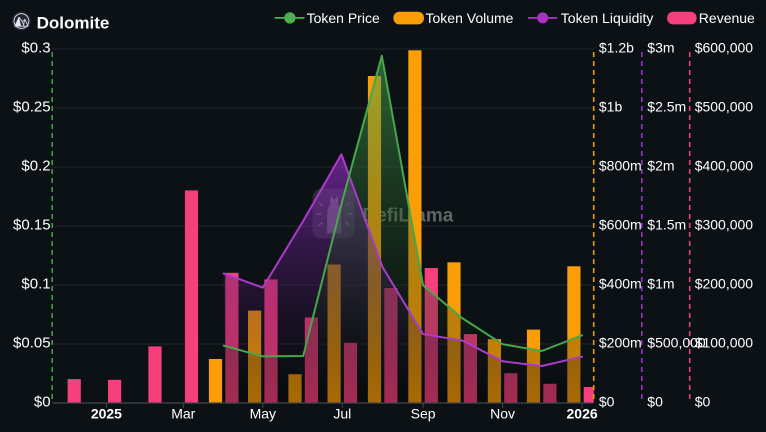 This screenshot has width=766, height=432. I want to click on svg-text: $0.15, so click(32, 225).